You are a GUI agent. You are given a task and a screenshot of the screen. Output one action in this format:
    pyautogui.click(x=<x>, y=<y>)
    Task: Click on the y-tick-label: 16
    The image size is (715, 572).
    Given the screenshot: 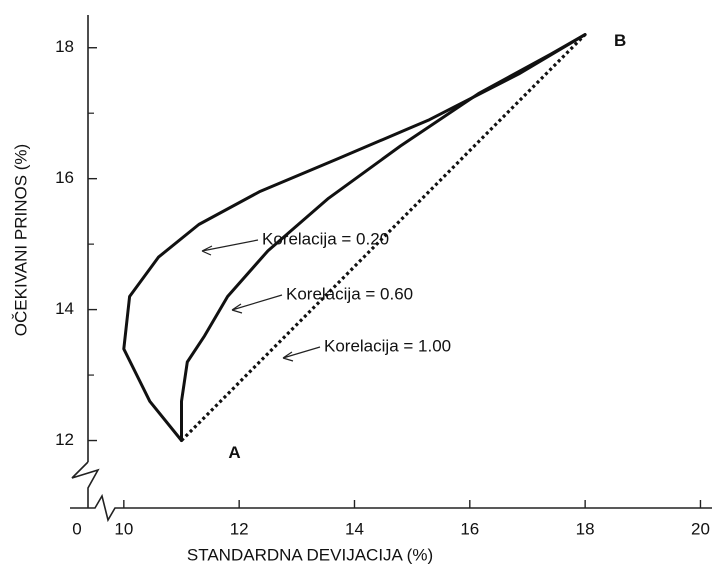 What is the action you would take?
    pyautogui.click(x=64, y=177)
    